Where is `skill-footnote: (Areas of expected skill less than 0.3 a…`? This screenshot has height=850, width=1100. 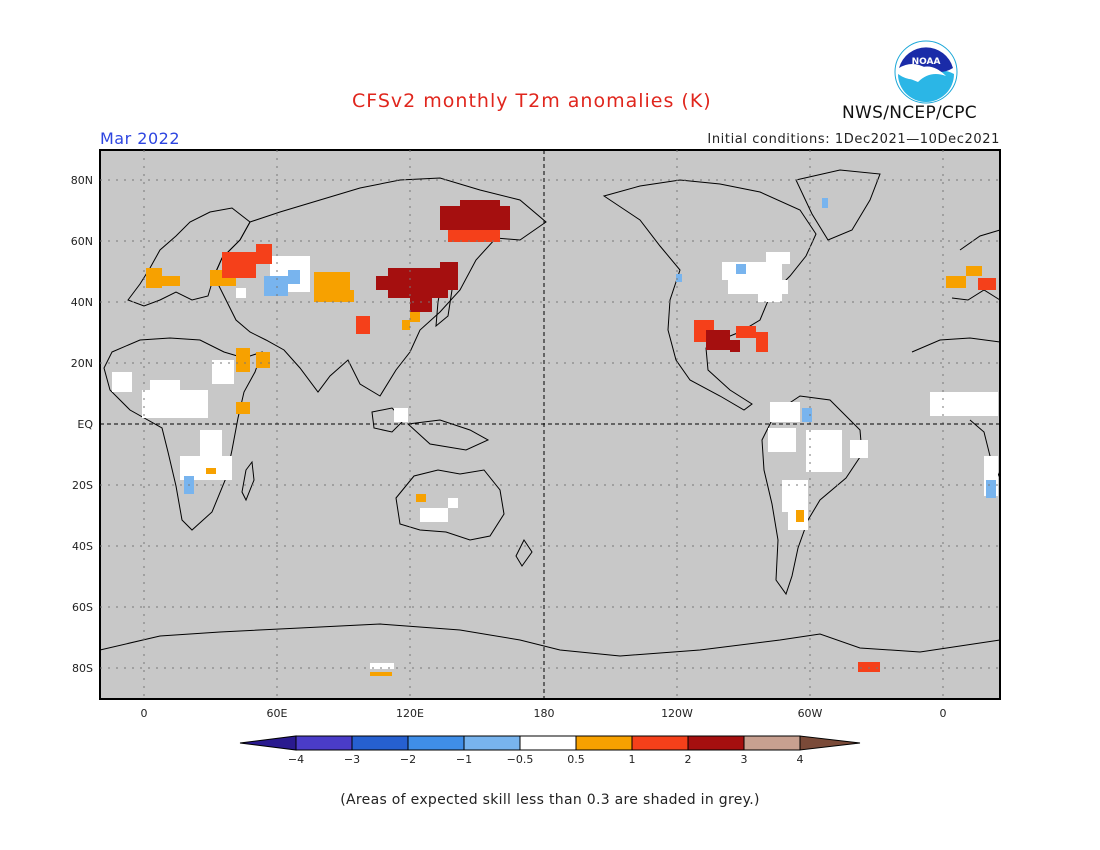
skill-footnote: (Areas of expected skill less than 0.3 a… is located at coordinates (550, 800).